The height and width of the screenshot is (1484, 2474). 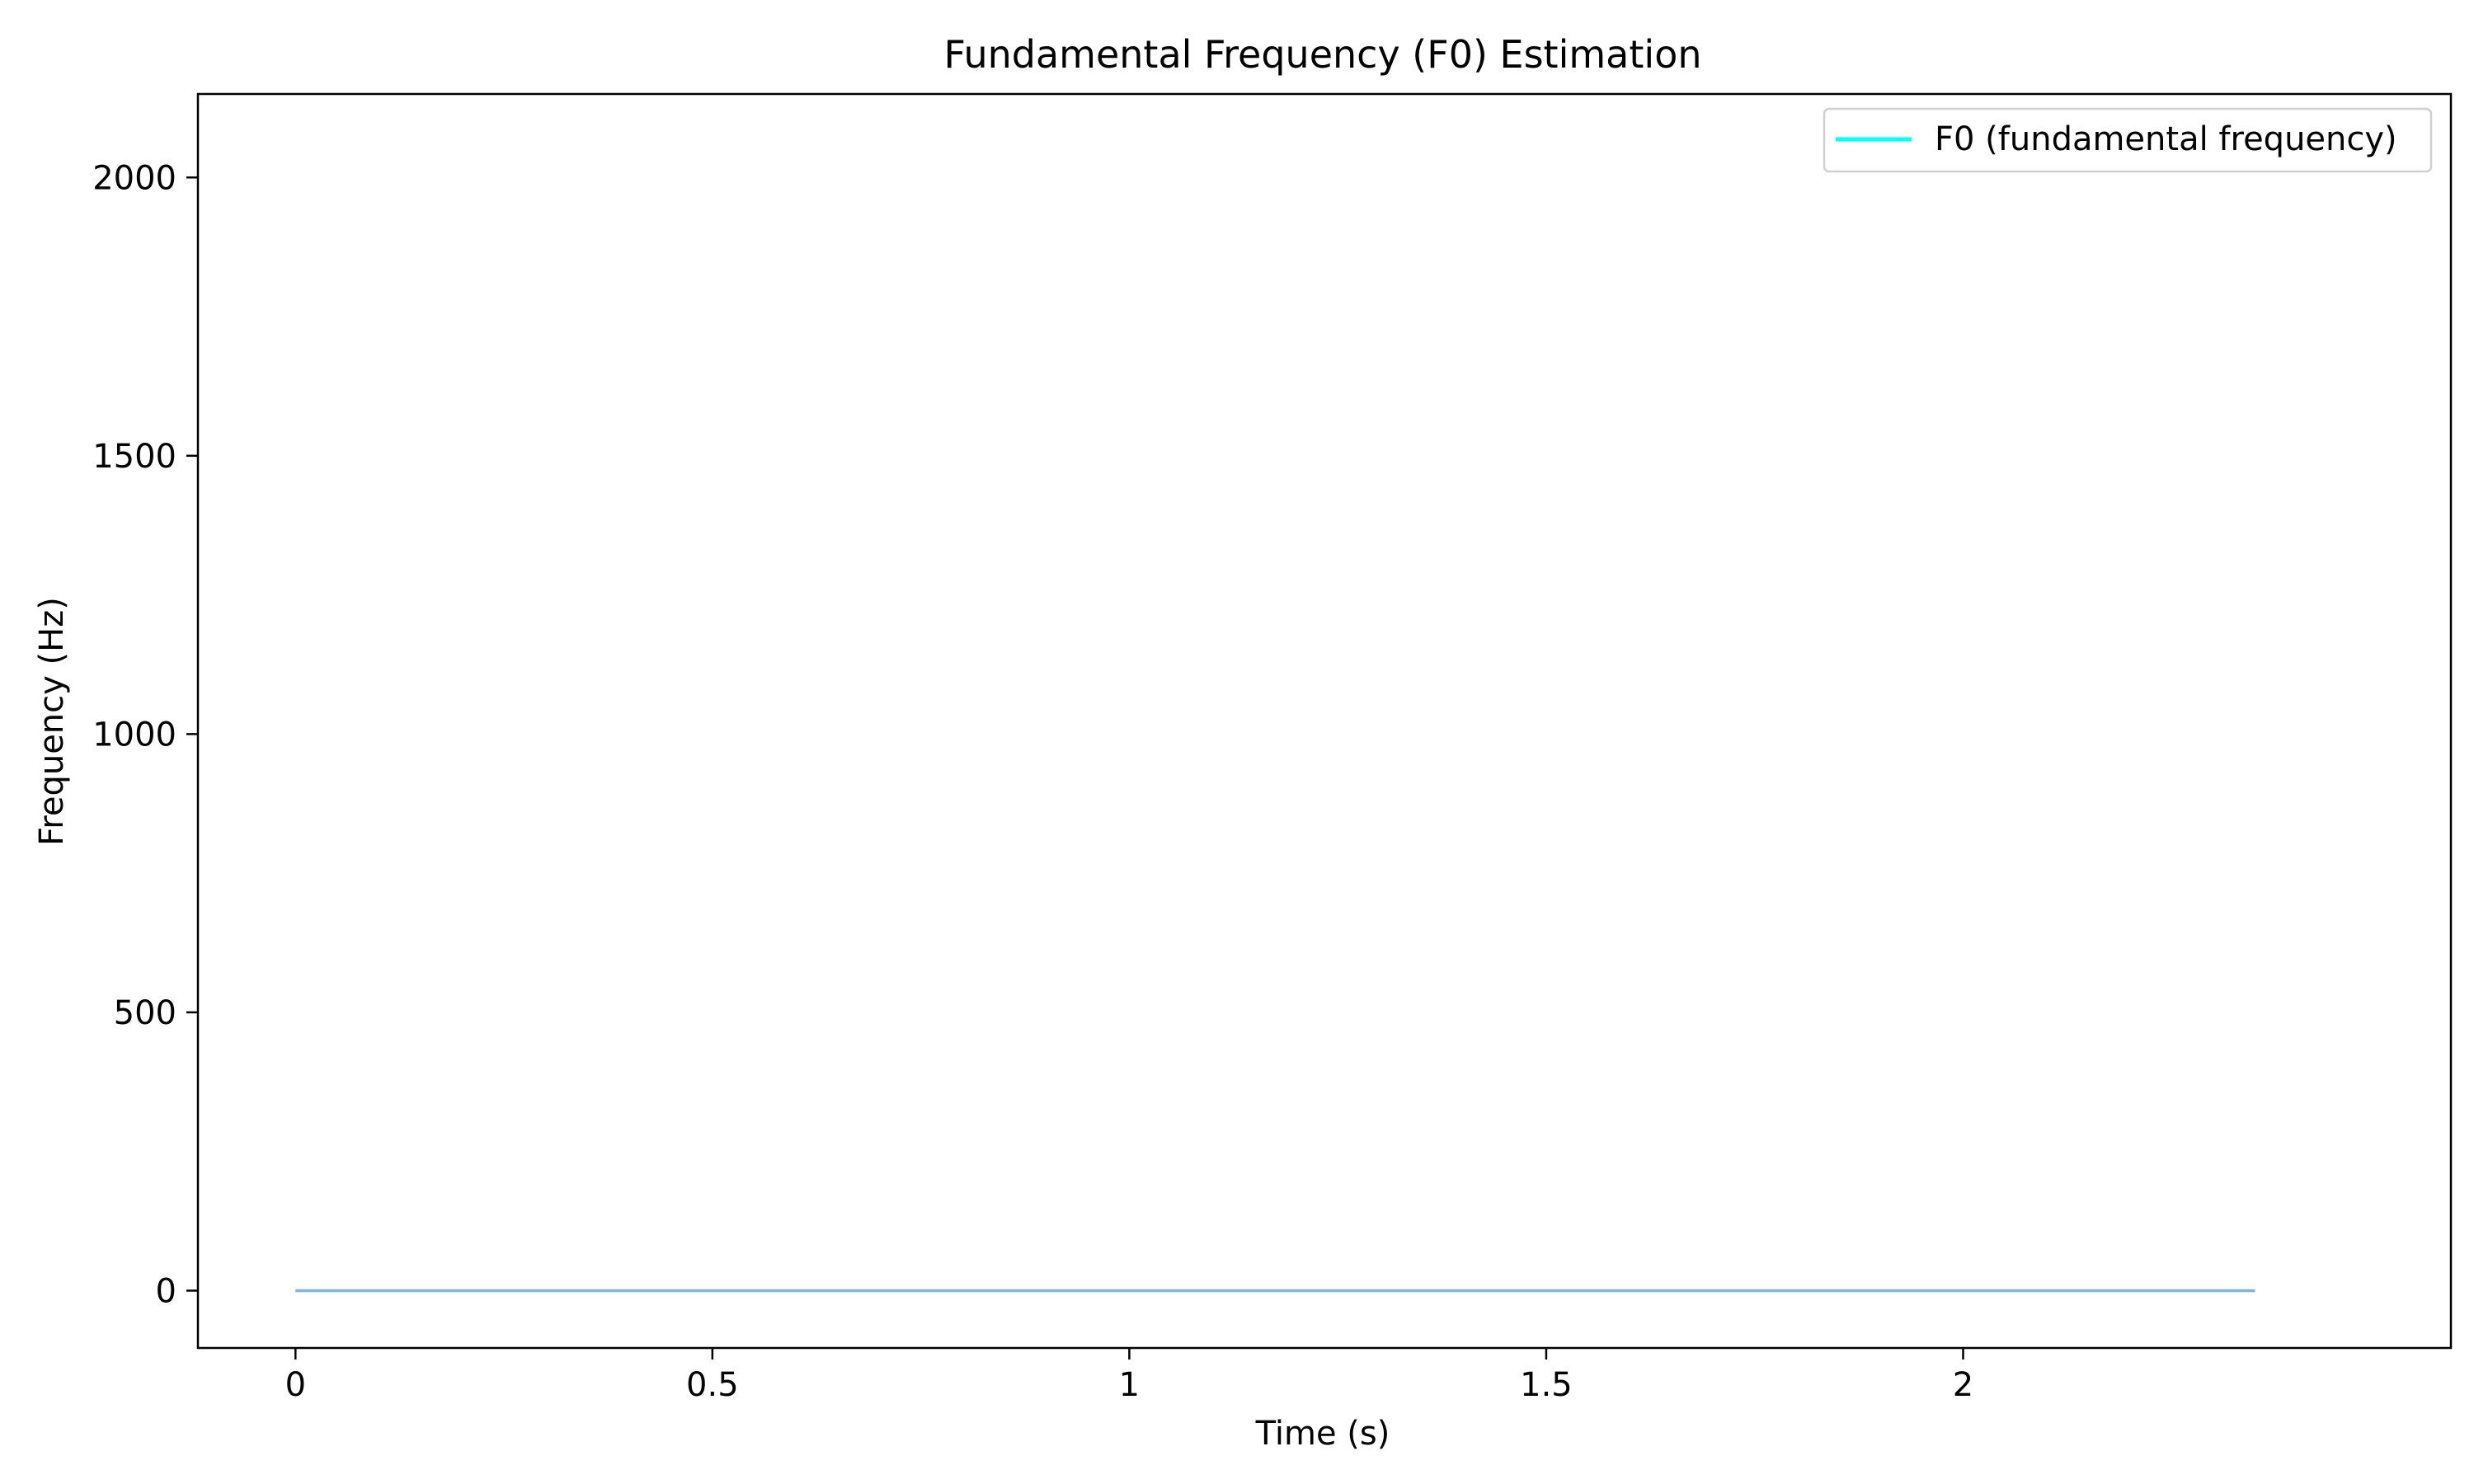 I want to click on x-tick-label: 1.5, so click(x=1546, y=1385).